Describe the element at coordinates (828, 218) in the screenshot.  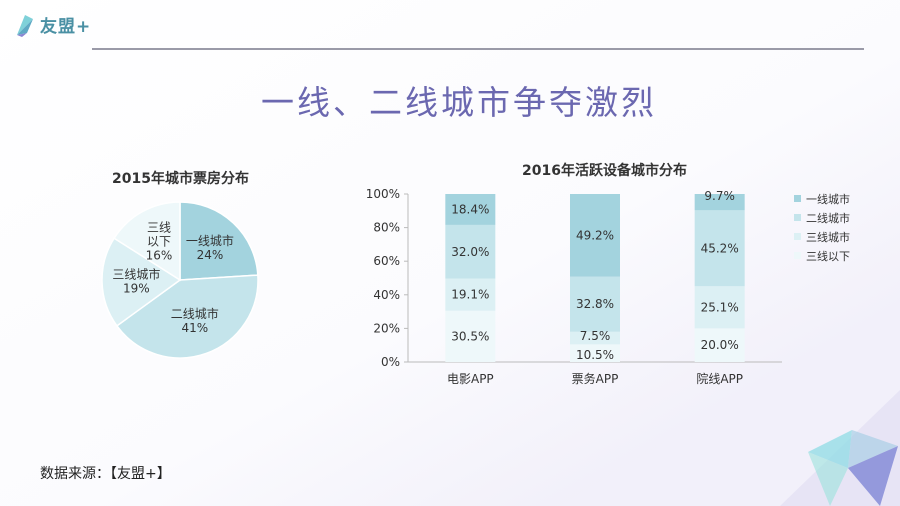
I see `legend-label: 二线城市` at that location.